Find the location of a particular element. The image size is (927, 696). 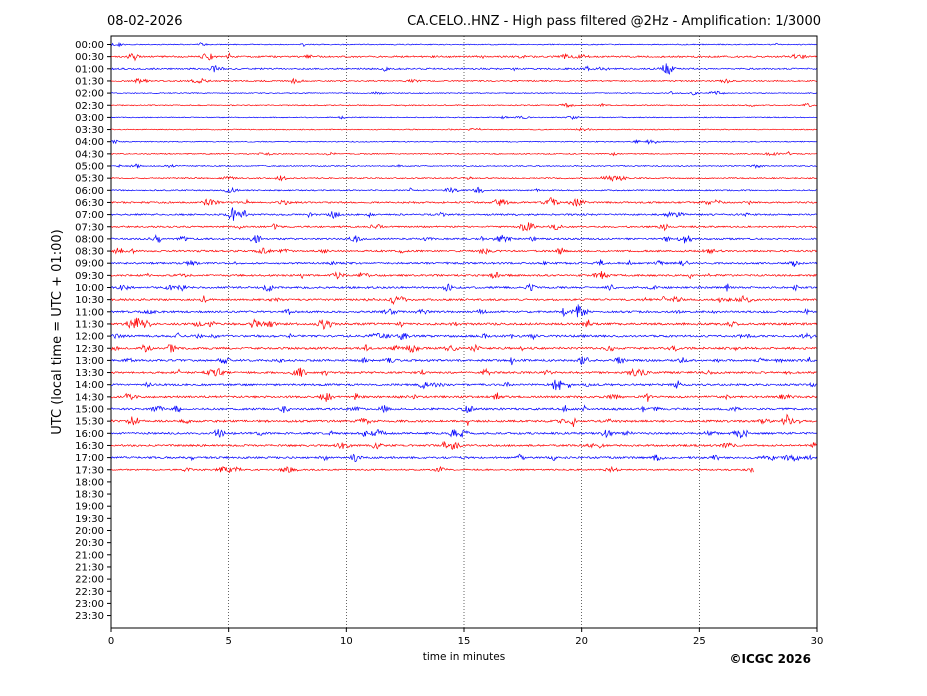

y-tick-label: 22:00 is located at coordinates (89, 580).